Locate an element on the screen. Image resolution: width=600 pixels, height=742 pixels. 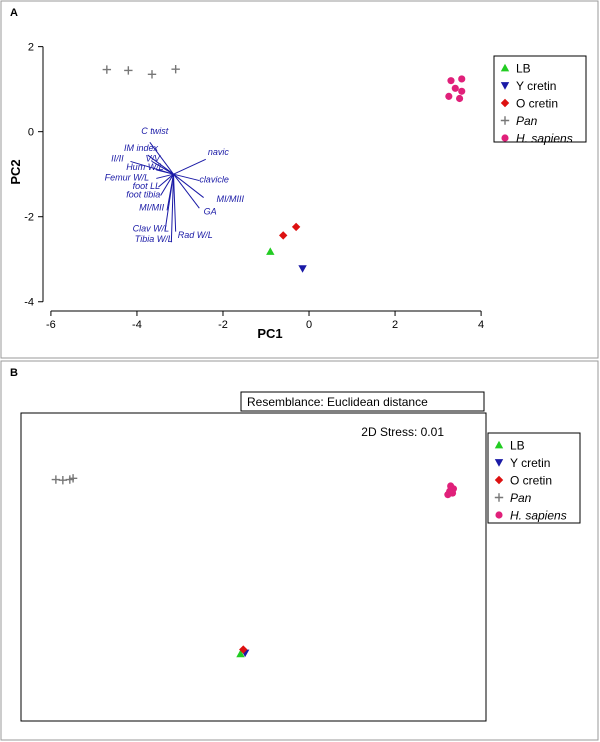
loading-vector-foot-ll is located at coordinates (166, 180).